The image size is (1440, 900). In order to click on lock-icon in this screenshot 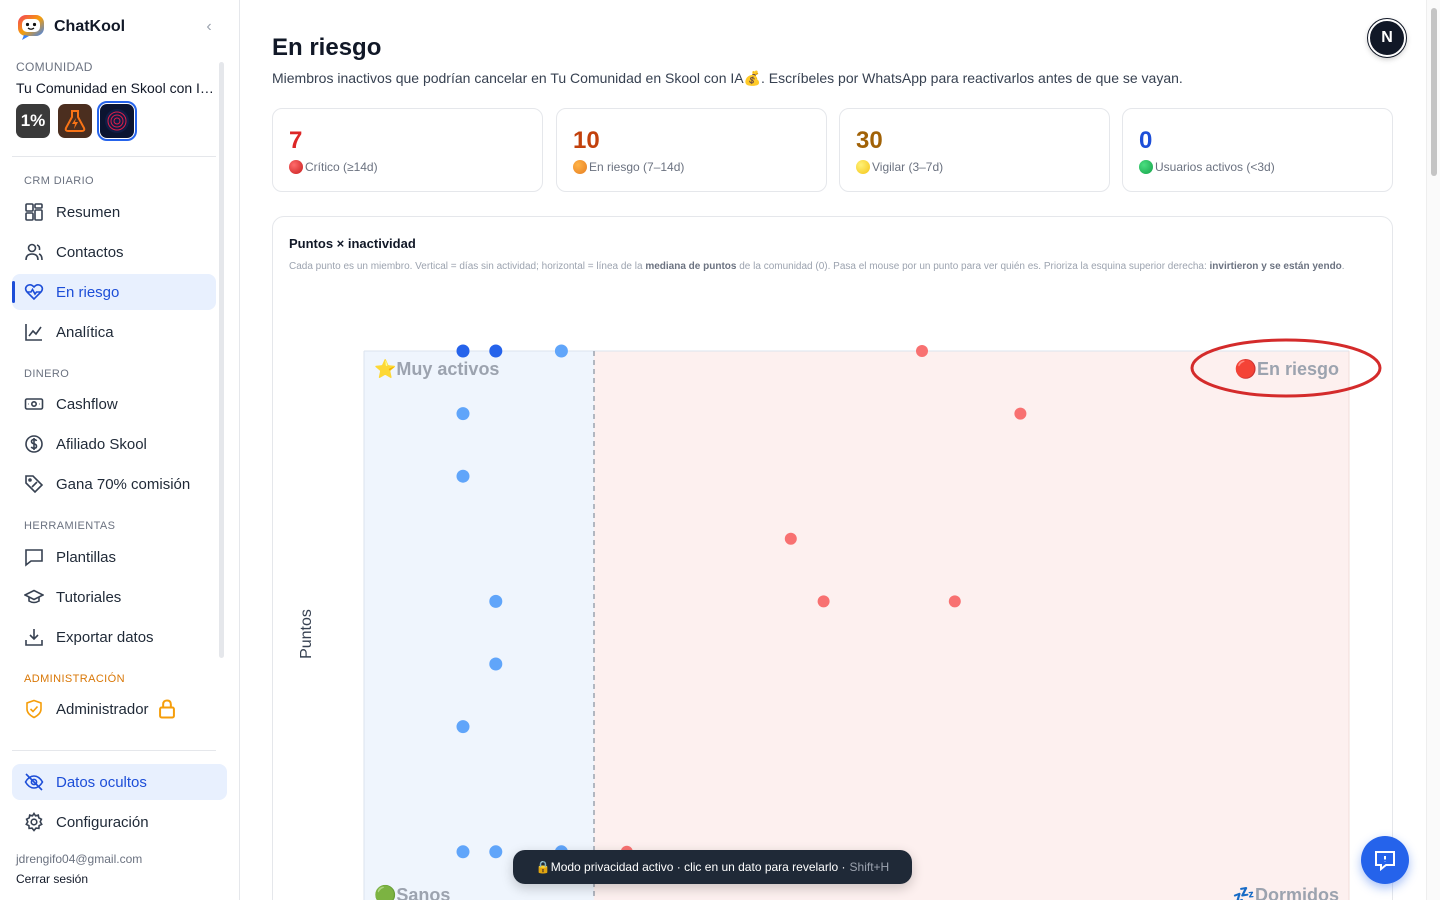, I will do `click(166, 709)`.